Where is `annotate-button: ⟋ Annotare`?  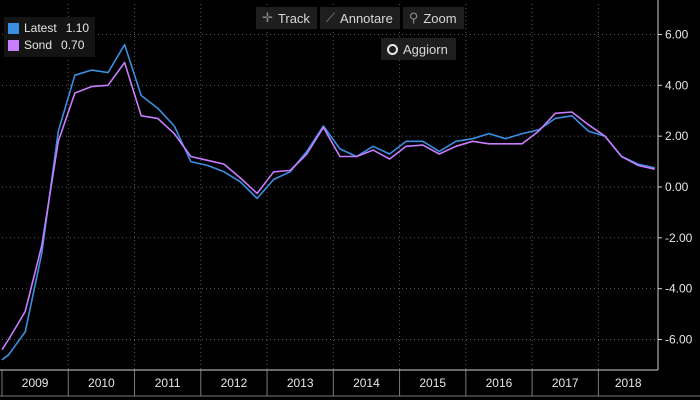 annotate-button: ⟋ Annotare is located at coordinates (359, 18).